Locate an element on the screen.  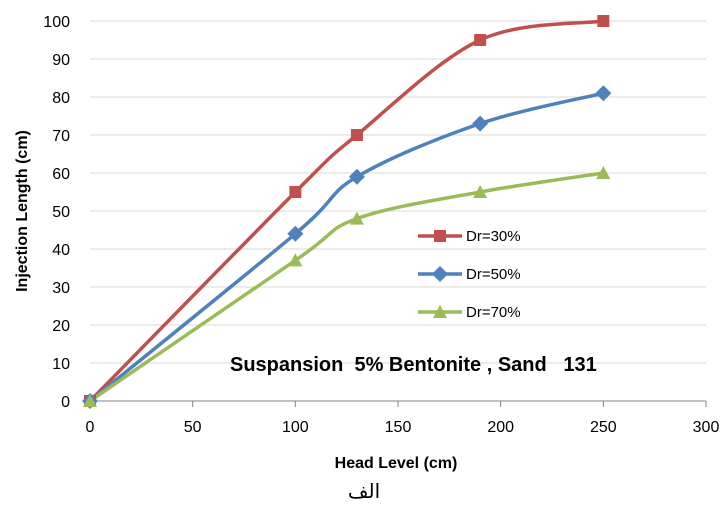
x-tick-250: 250 is located at coordinates (603, 427).